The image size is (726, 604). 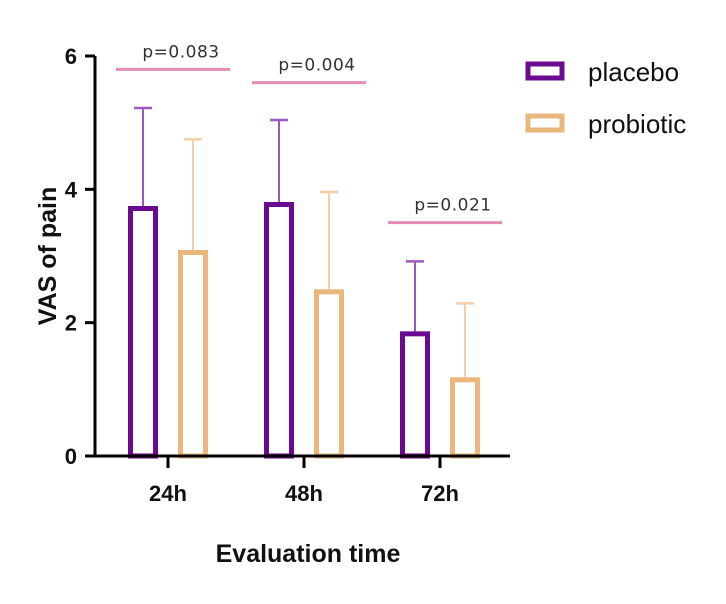 What do you see at coordinates (168, 493) in the screenshot?
I see `x-tick-label: 24h` at bounding box center [168, 493].